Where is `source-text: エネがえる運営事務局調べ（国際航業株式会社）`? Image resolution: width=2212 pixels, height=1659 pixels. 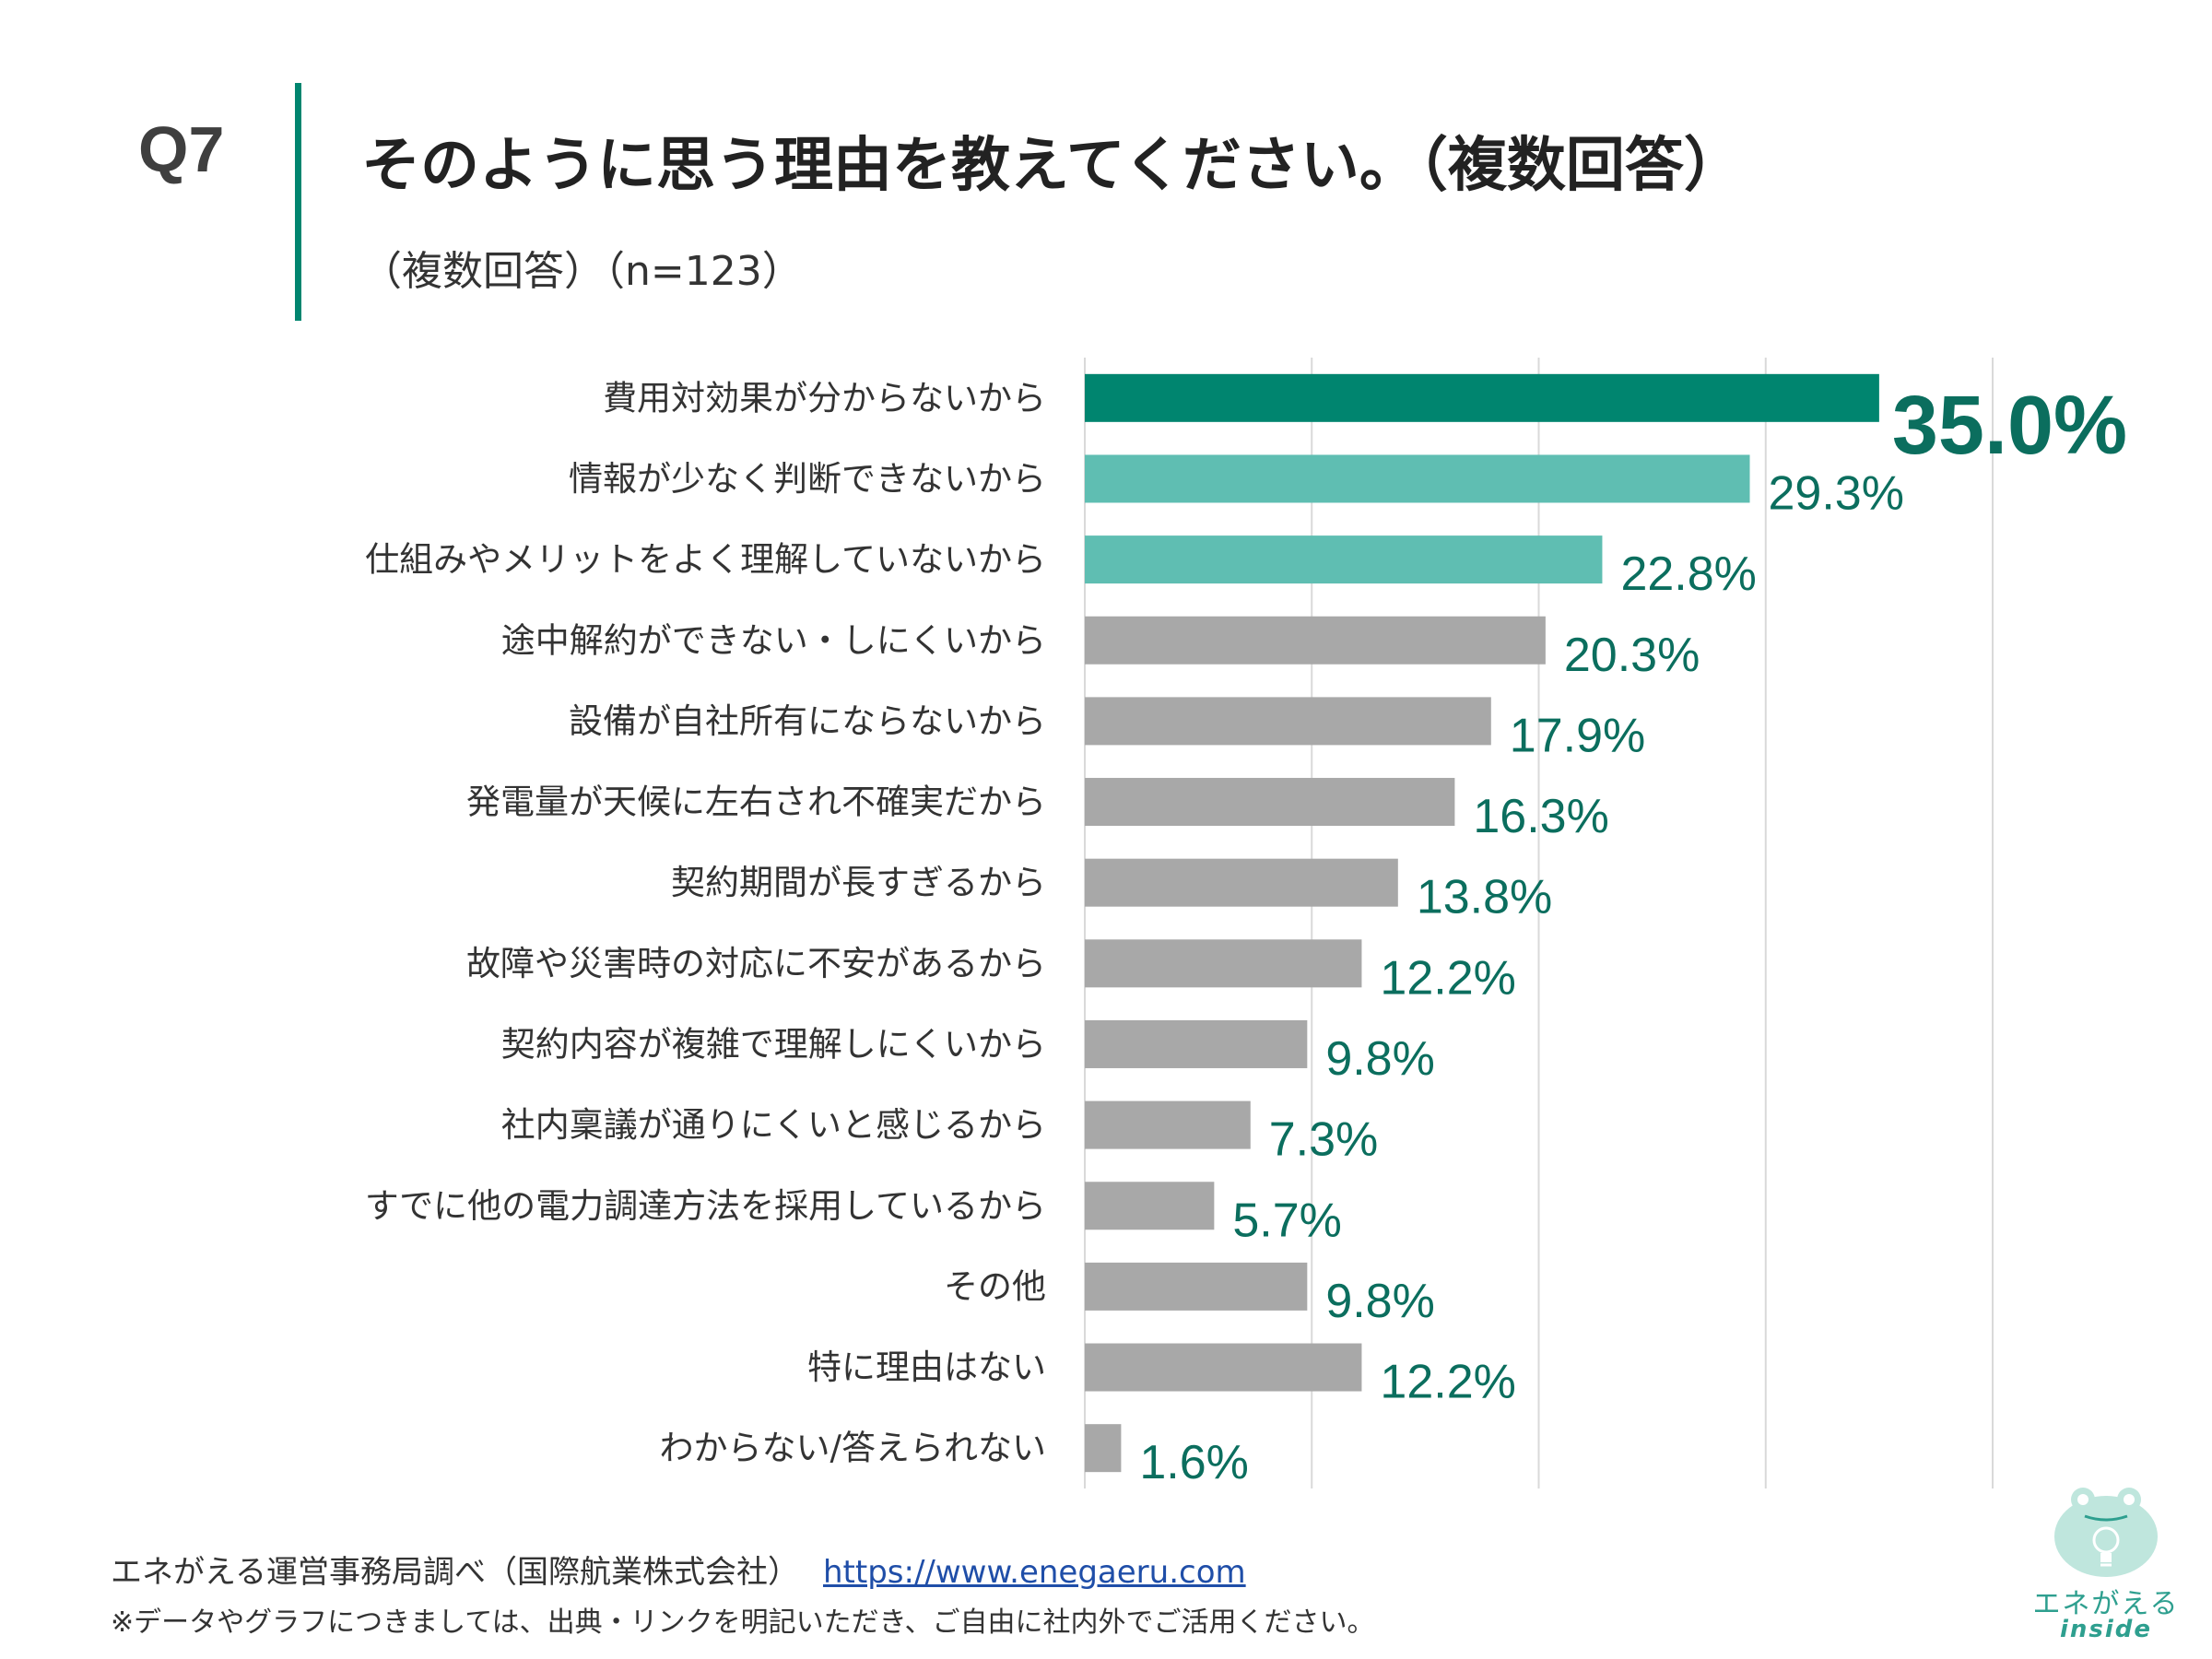 source-text: エネがえる運営事務局調べ（国際航業株式会社） is located at coordinates (455, 1572).